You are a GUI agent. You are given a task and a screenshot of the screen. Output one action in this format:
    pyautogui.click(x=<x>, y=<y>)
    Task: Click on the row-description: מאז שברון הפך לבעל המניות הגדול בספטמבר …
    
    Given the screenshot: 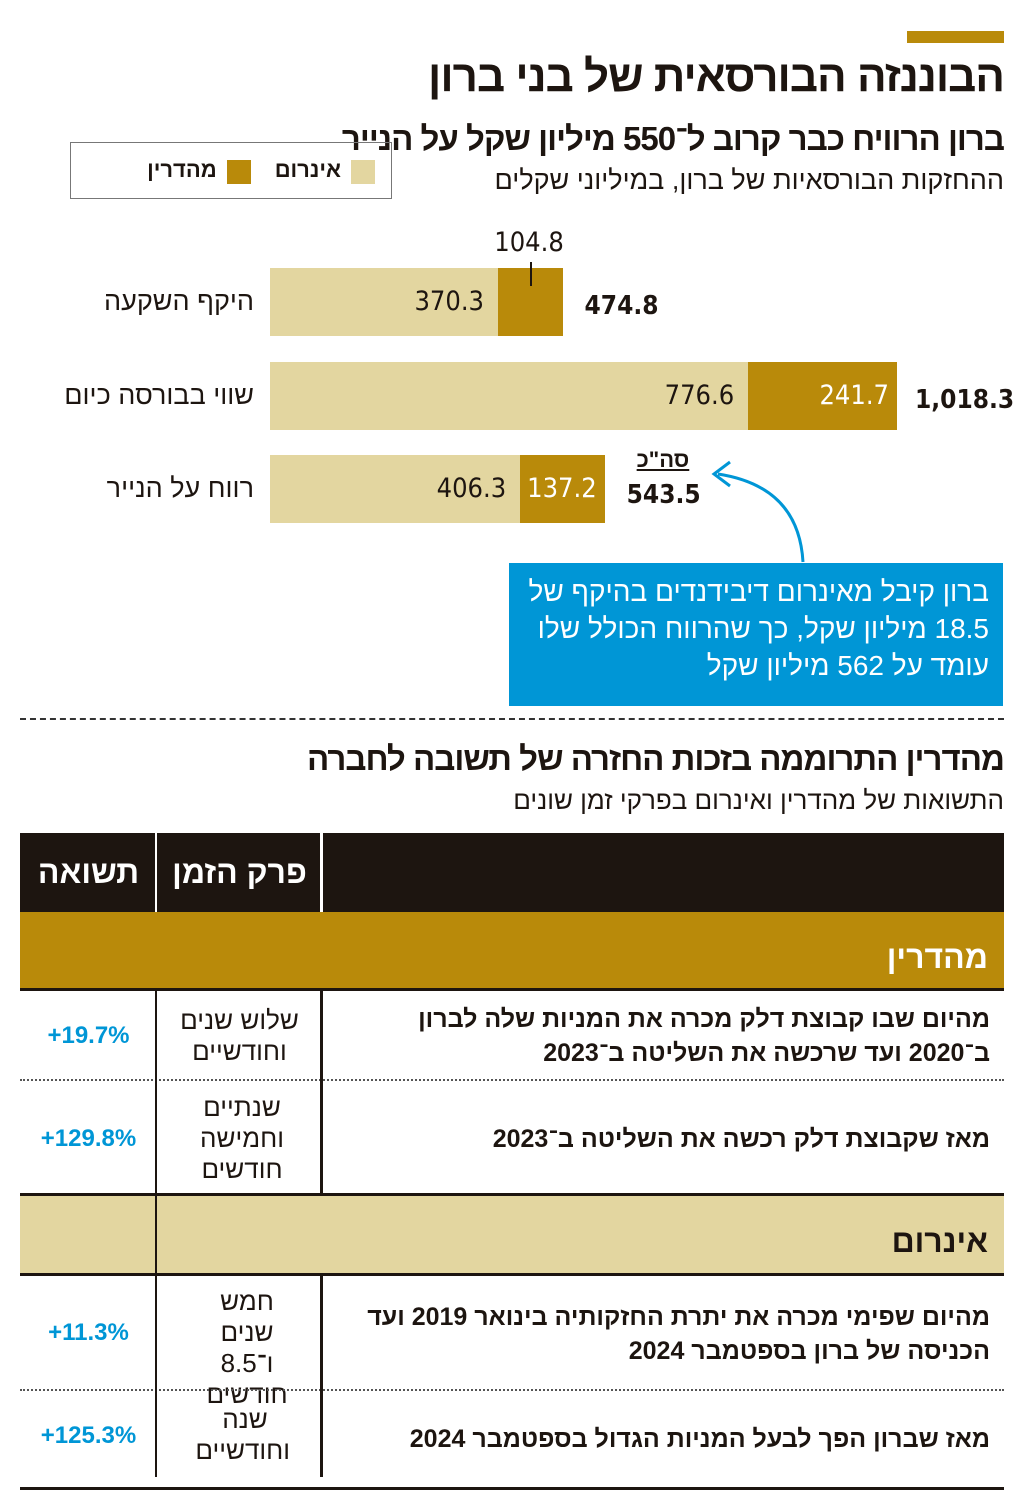 What is the action you would take?
    pyautogui.click(x=699, y=1439)
    